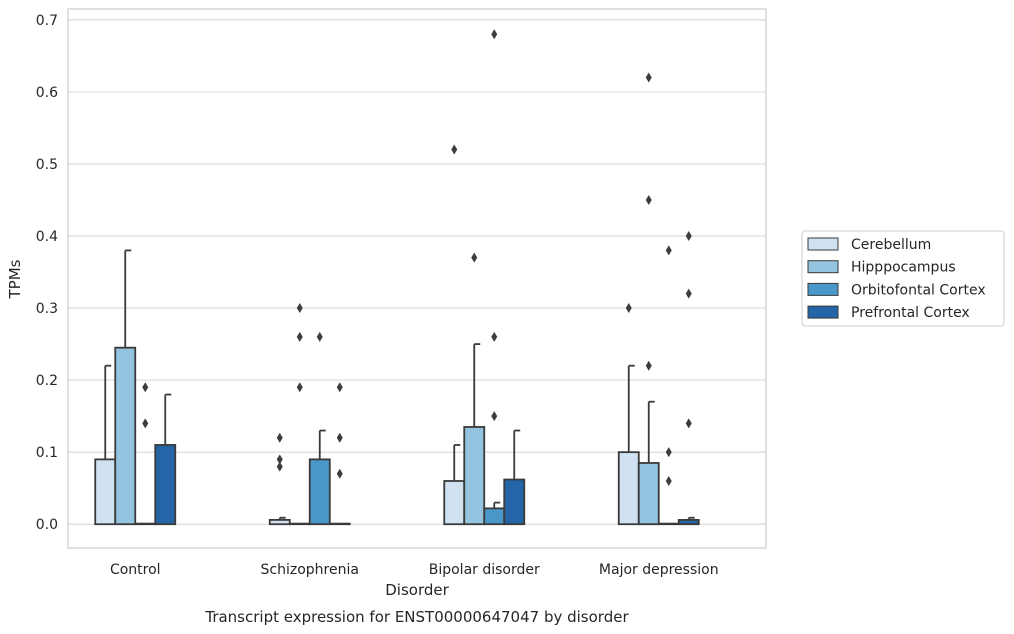  I want to click on x-tick-label: Control, so click(135, 570).